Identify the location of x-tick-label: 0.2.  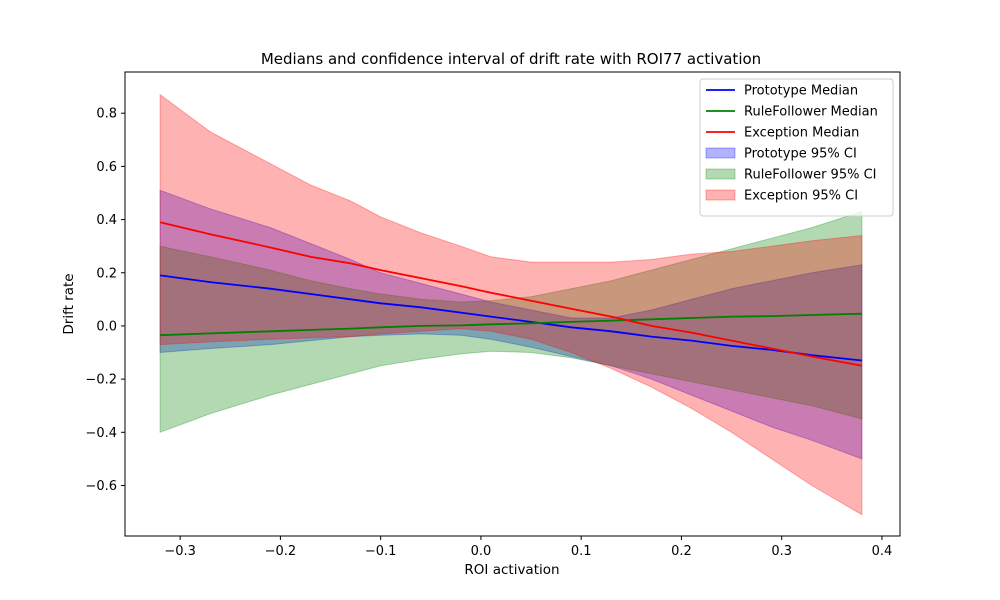
(681, 551).